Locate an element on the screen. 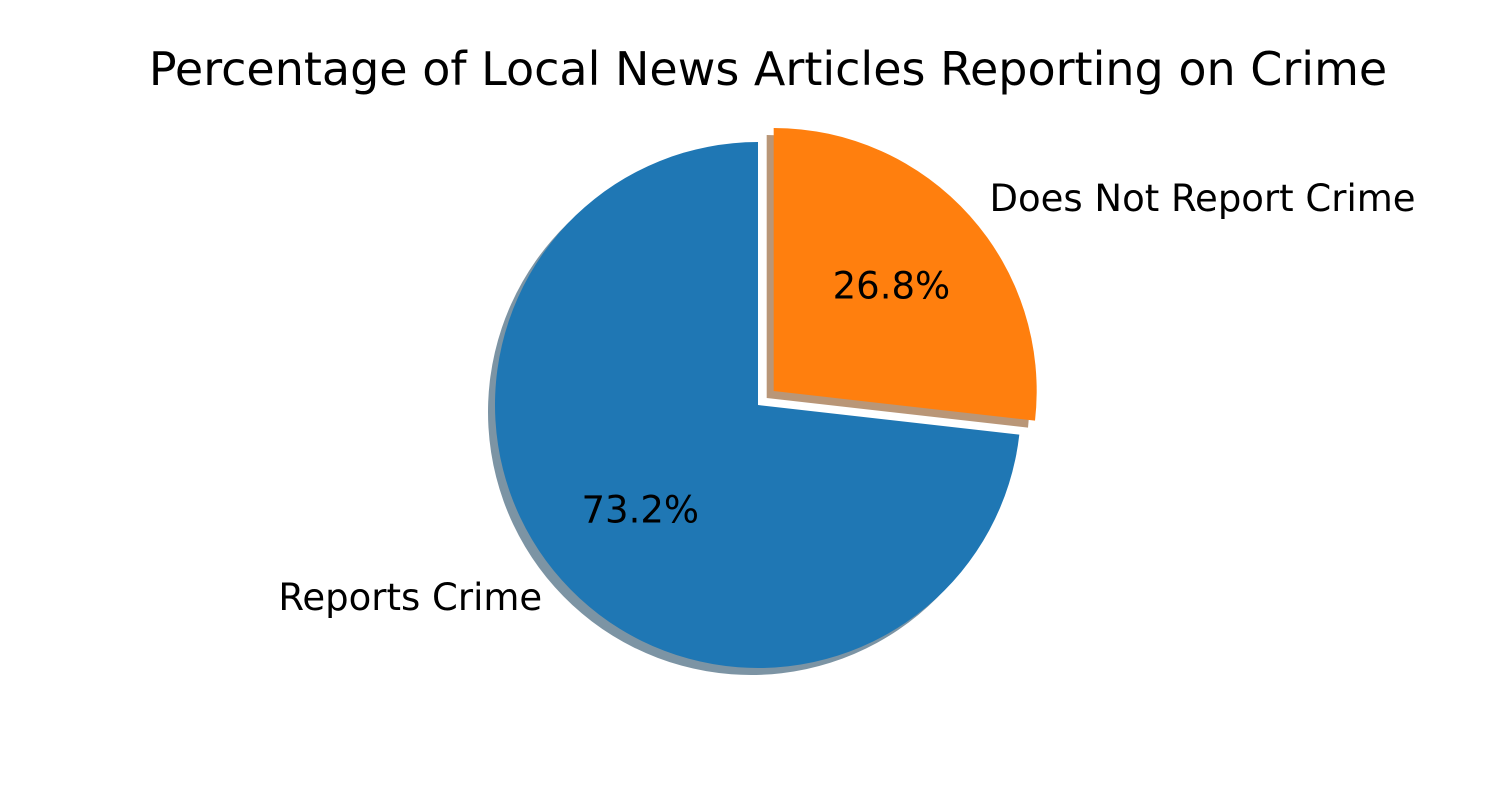 The width and height of the screenshot is (1500, 800). pie-pct-label-does-not-report-crime: 26.8% is located at coordinates (892, 285).